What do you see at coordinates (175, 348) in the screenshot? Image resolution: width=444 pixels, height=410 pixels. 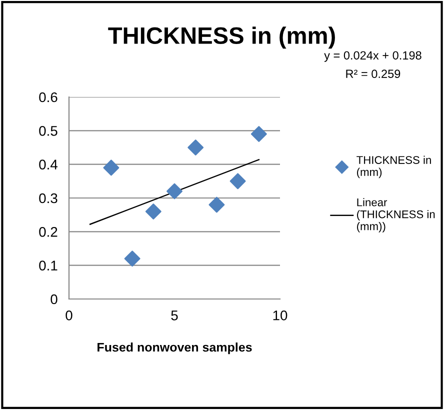 I see `x-axis-title: Fused nonwoven samples` at bounding box center [175, 348].